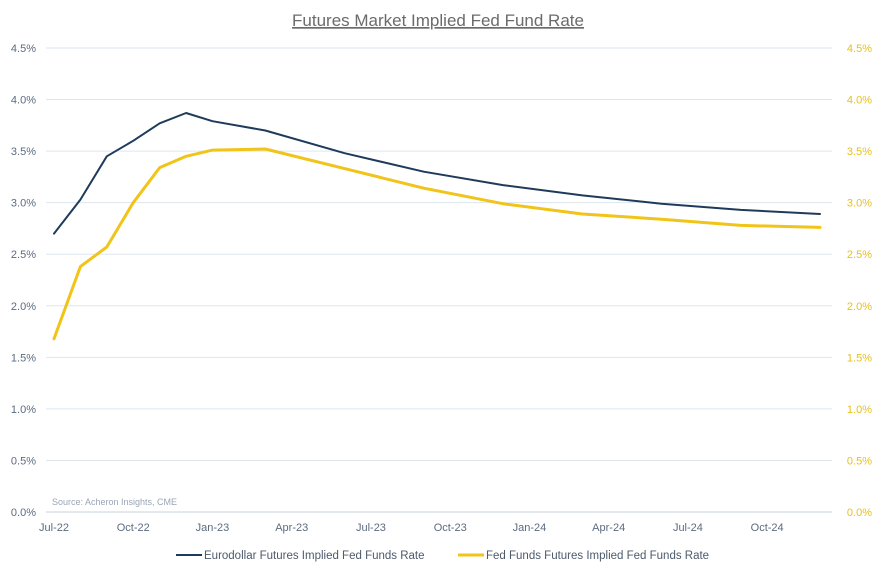 This screenshot has width=878, height=567. I want to click on y2-tick-label: 0.5%, so click(859, 461).